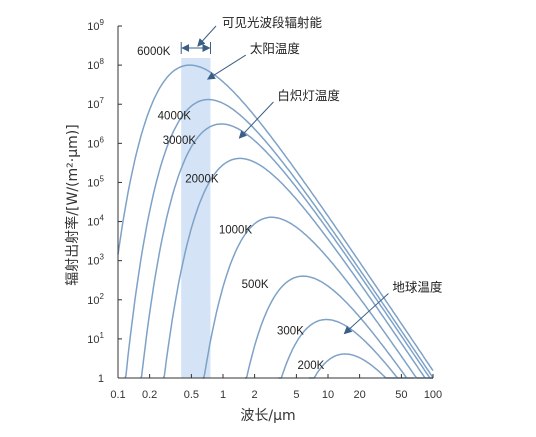  What do you see at coordinates (175, 117) in the screenshot?
I see `curve-label-4000k: 4000K` at bounding box center [175, 117].